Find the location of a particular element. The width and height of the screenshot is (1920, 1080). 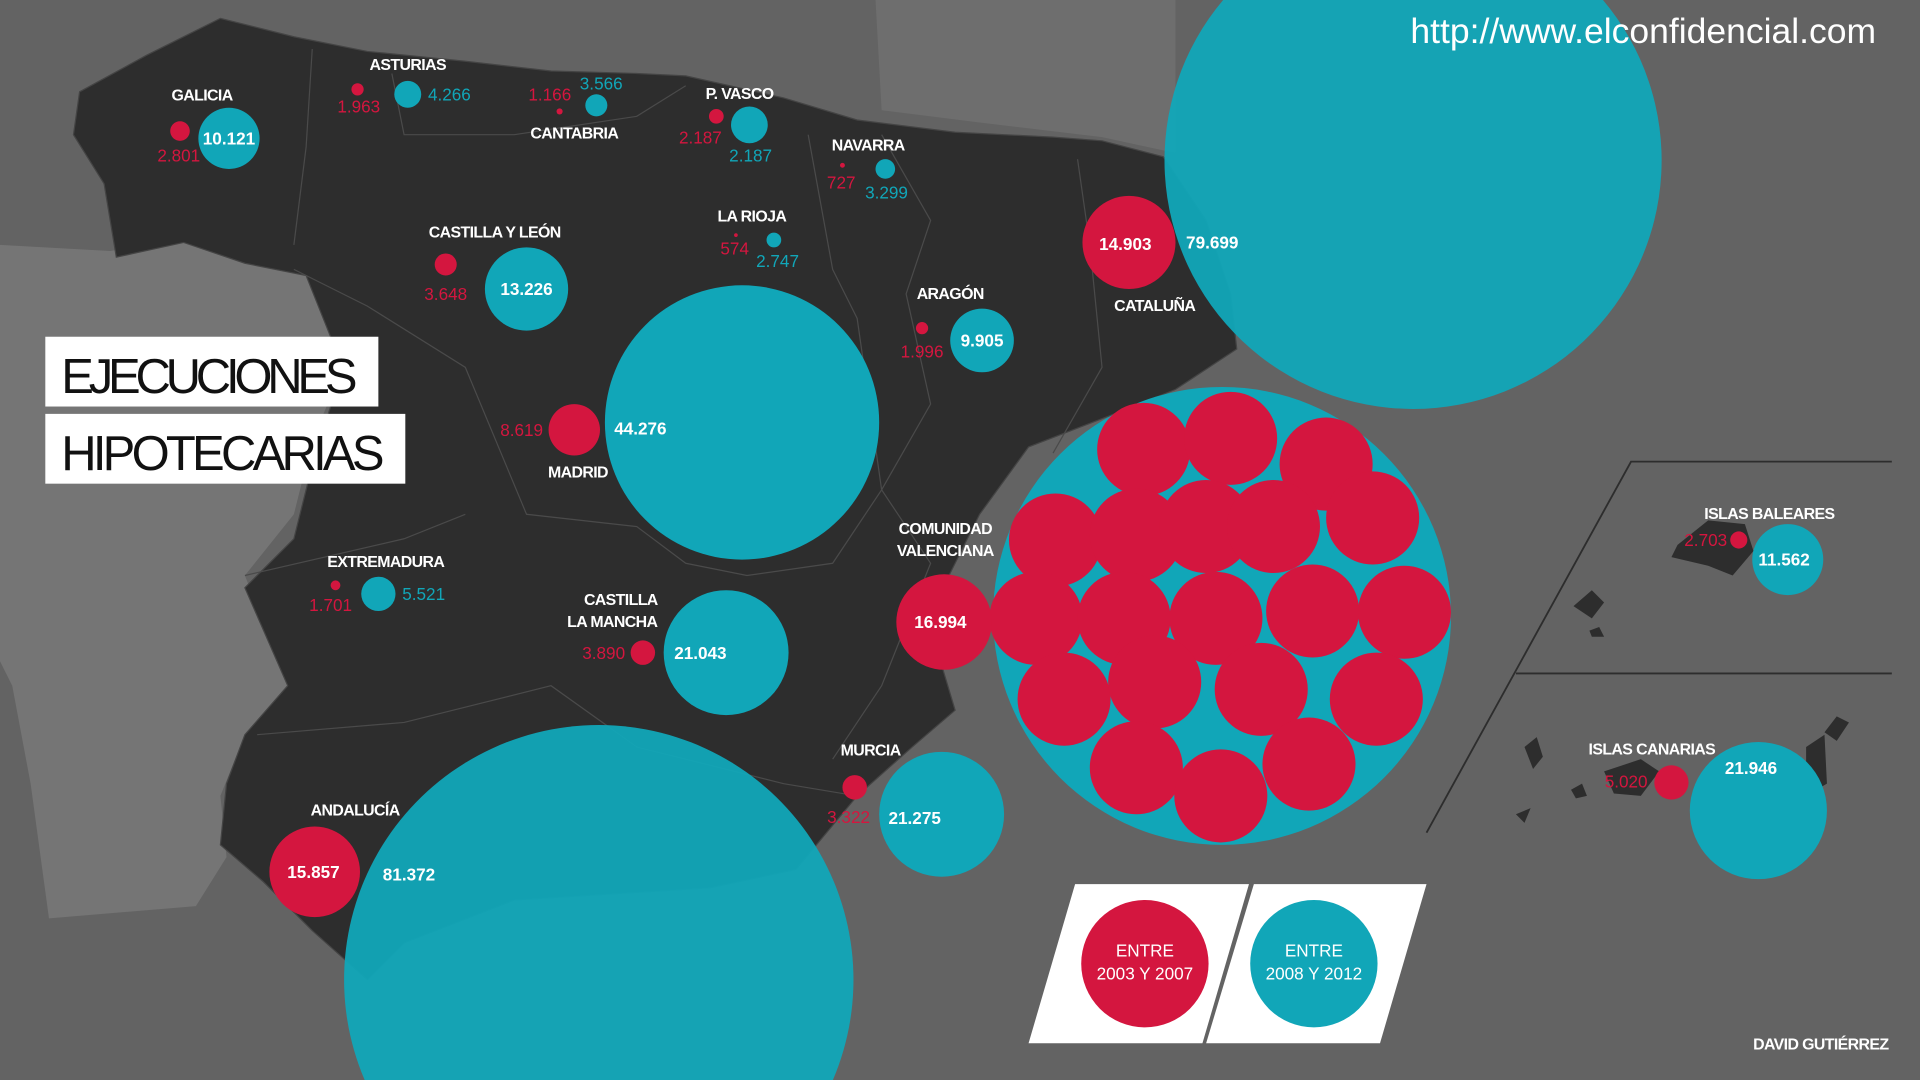

legend-swatch-2003-2007 is located at coordinates (1145, 964).